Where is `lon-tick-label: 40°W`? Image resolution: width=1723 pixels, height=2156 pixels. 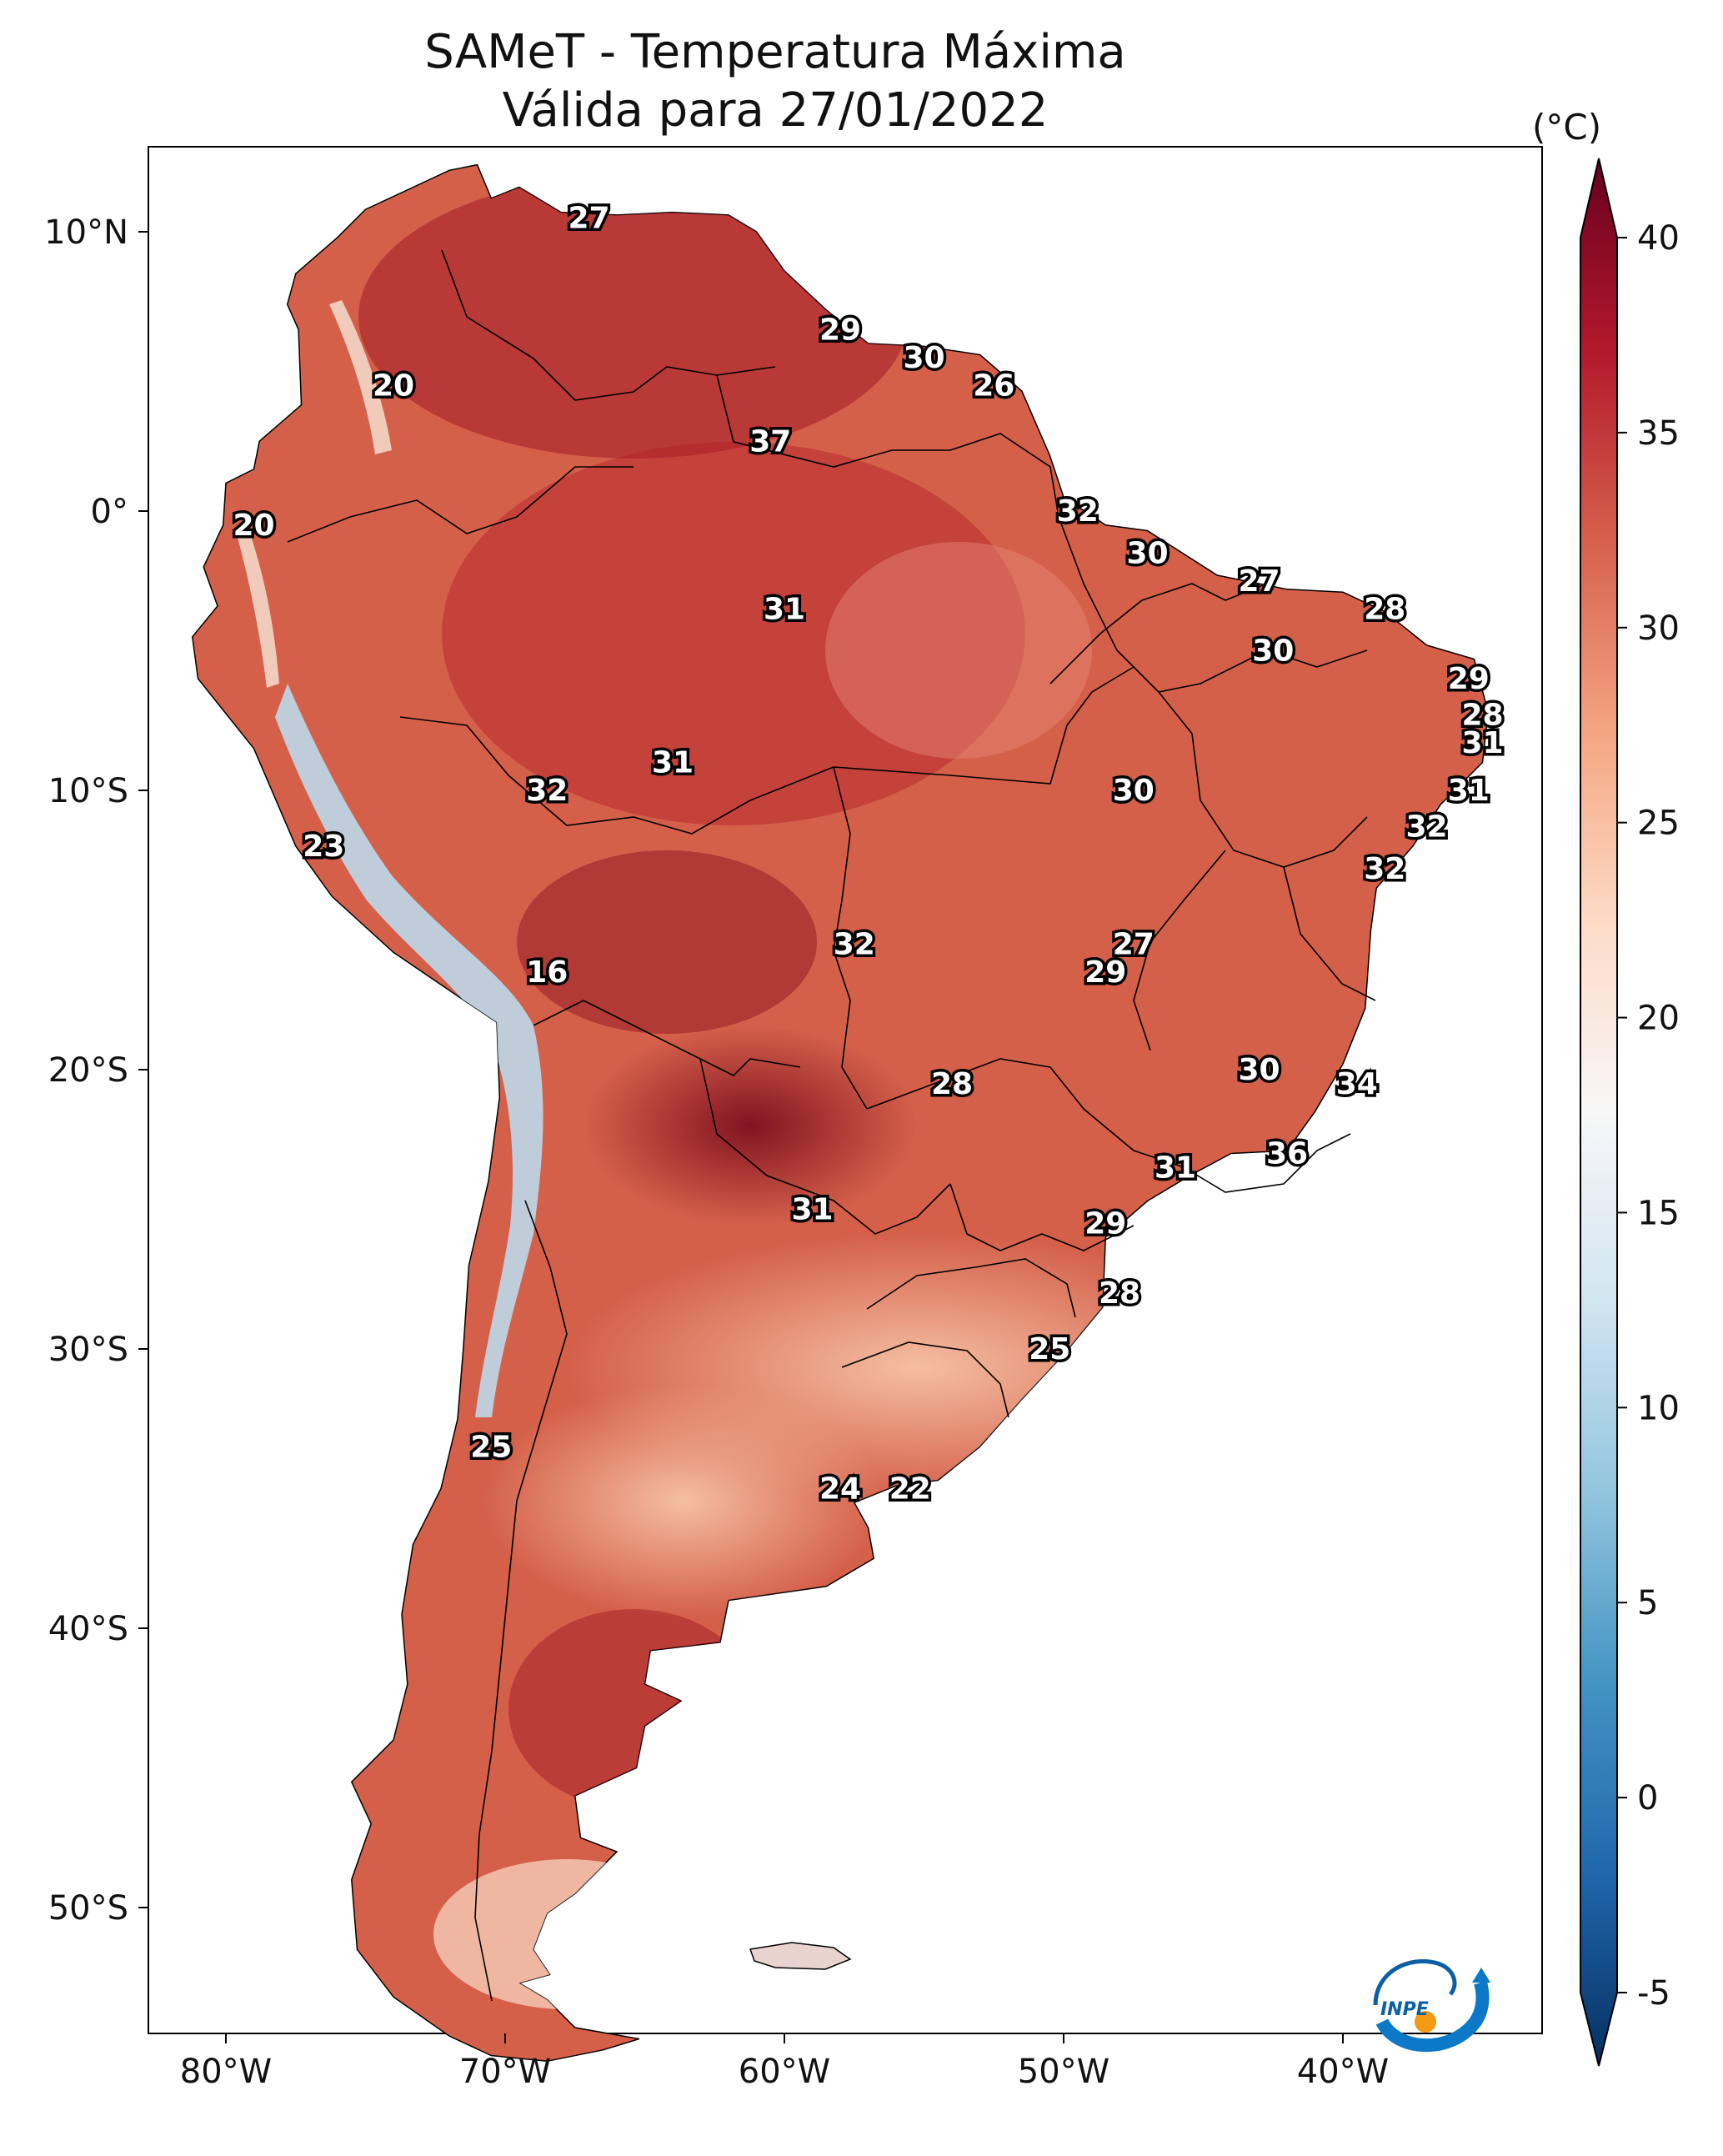 lon-tick-label: 40°W is located at coordinates (1343, 2072).